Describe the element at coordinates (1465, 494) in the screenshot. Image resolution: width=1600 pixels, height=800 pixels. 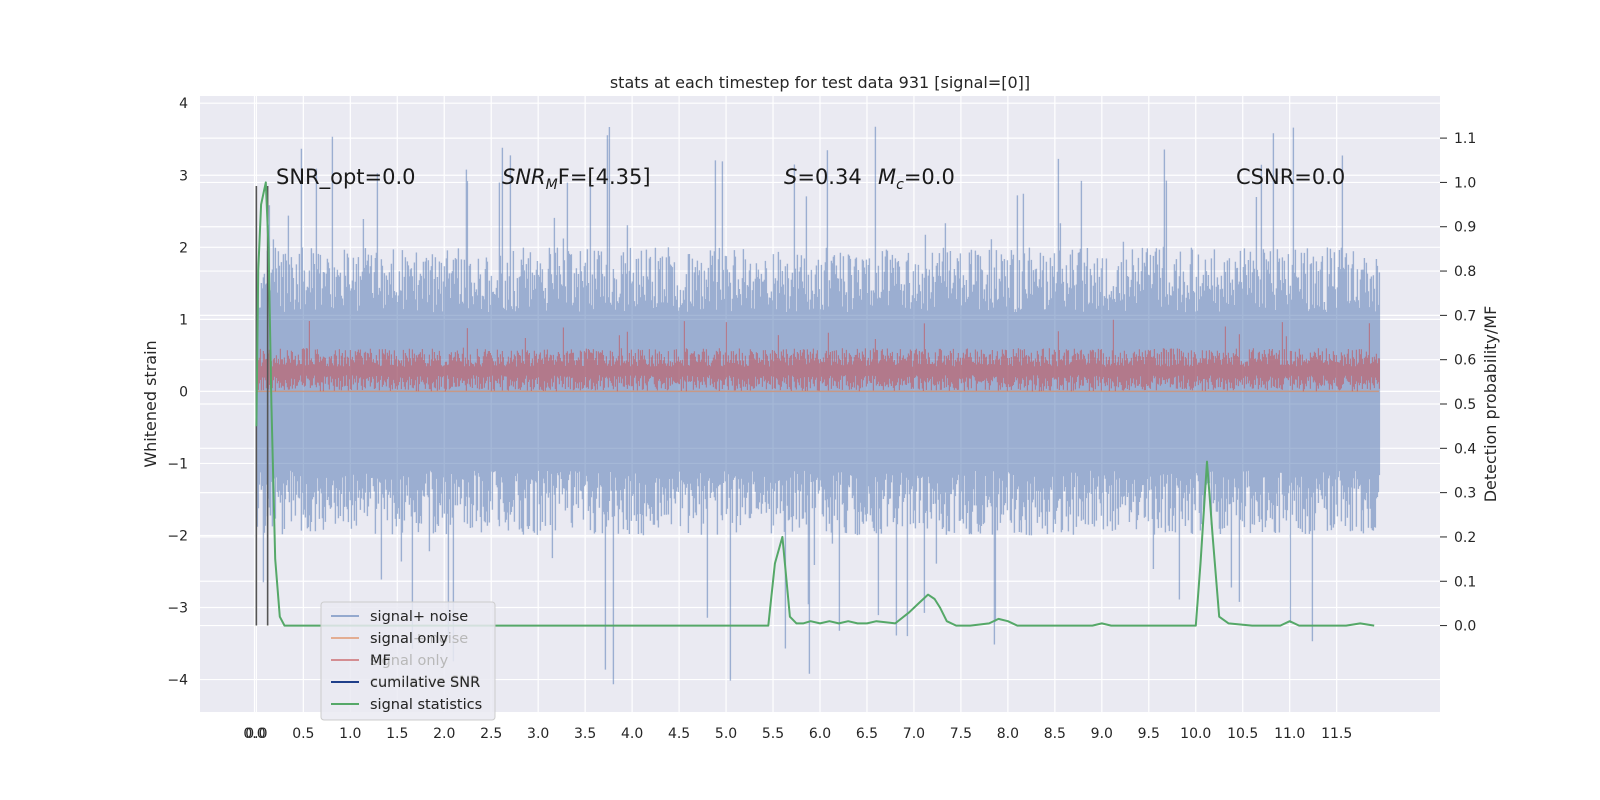
I see `y2-tick-label: 0.3` at that location.